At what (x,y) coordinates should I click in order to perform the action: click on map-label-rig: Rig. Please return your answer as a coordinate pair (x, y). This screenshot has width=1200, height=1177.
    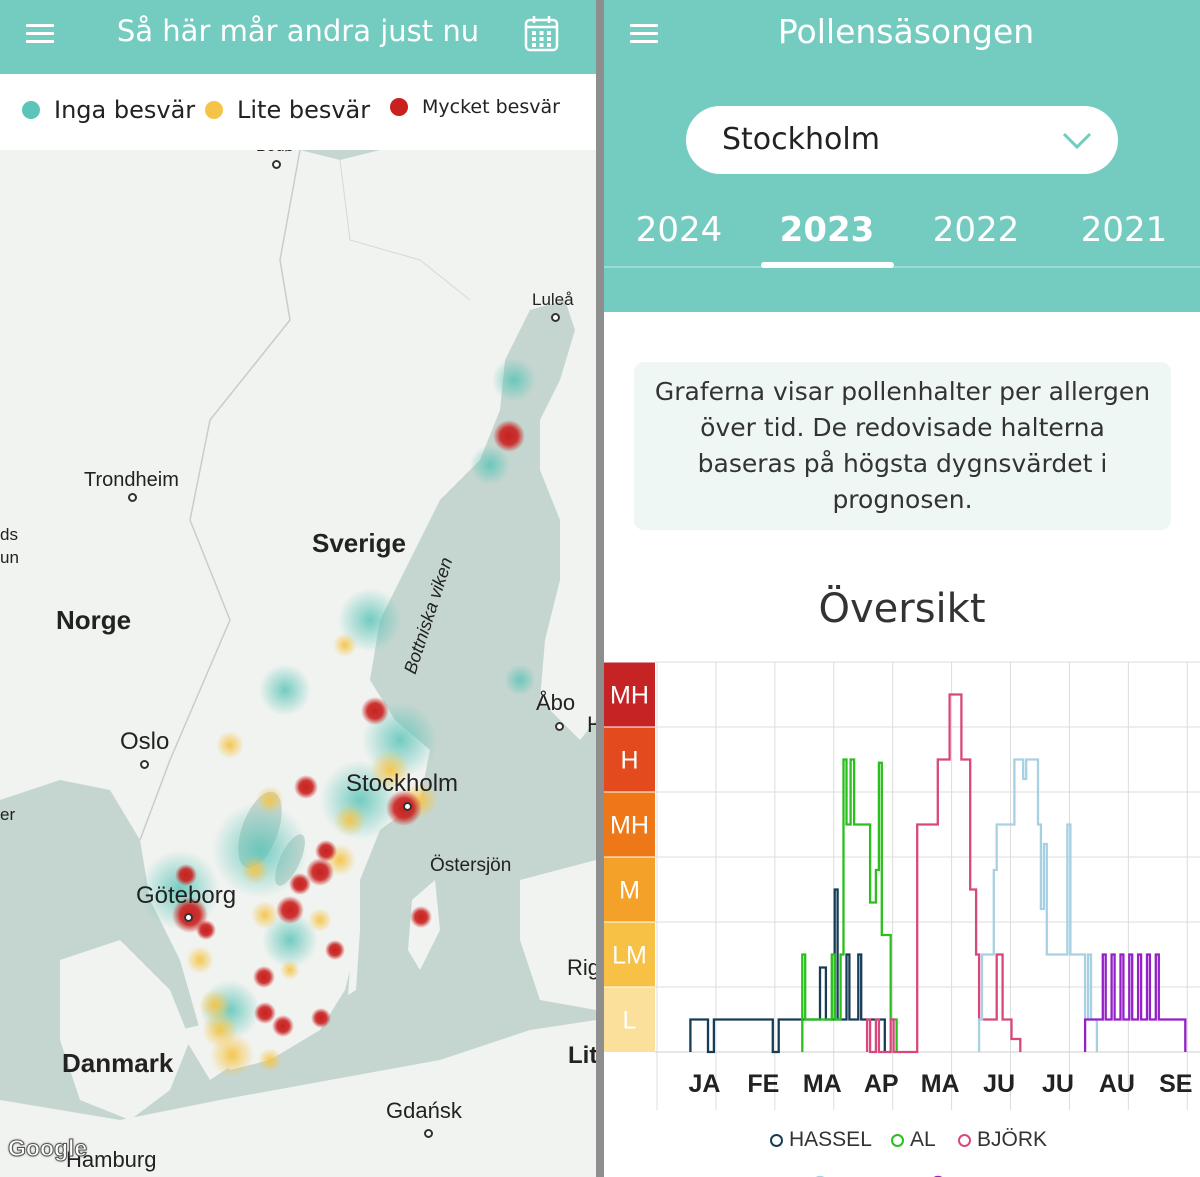
    Looking at the image, I should click on (581, 967).